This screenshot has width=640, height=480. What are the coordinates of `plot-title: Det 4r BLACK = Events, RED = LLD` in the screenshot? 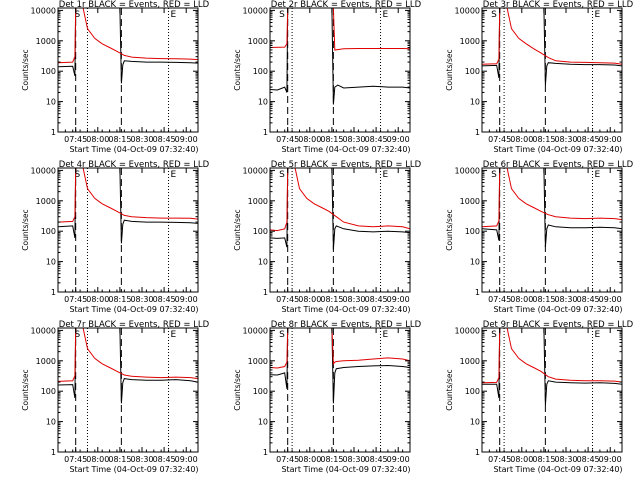 It's located at (134, 165).